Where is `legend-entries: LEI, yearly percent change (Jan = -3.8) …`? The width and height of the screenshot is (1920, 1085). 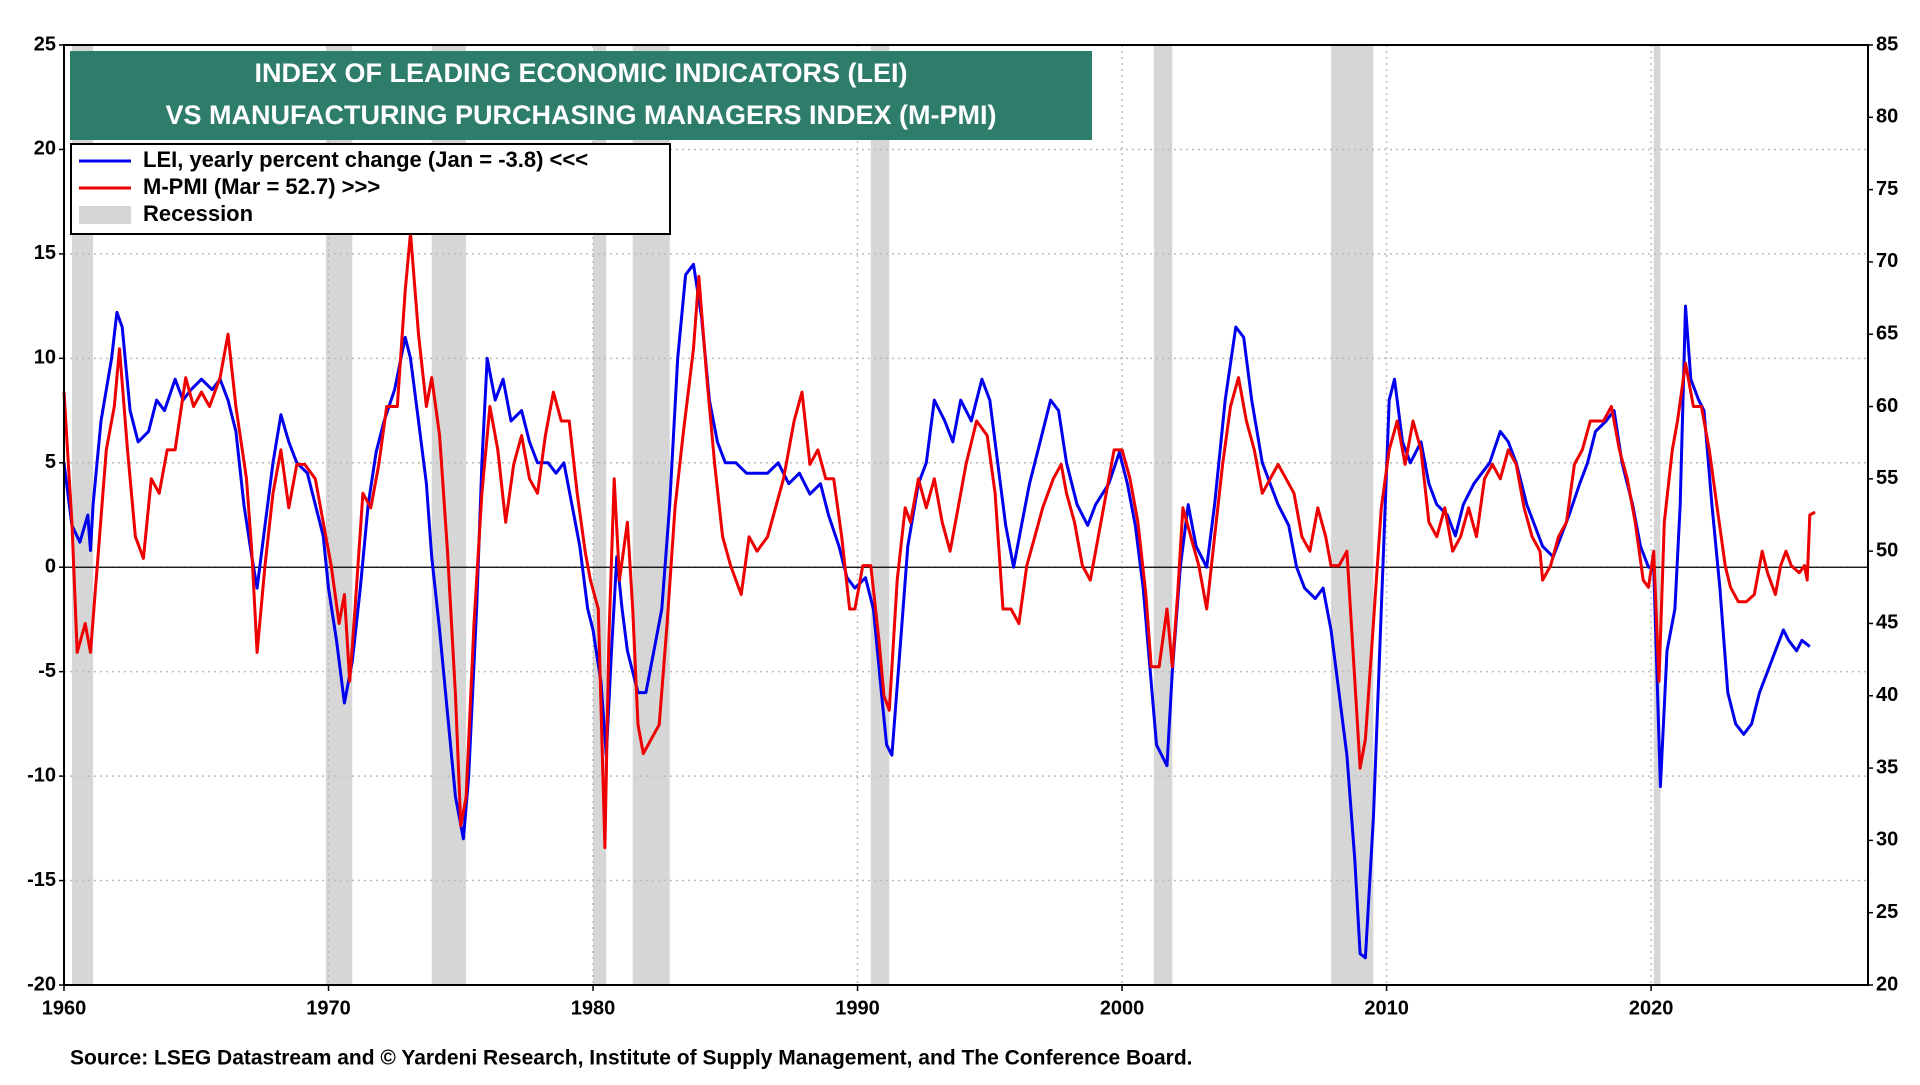 legend-entries: LEI, yearly percent change (Jan = -3.8) … is located at coordinates (333, 186).